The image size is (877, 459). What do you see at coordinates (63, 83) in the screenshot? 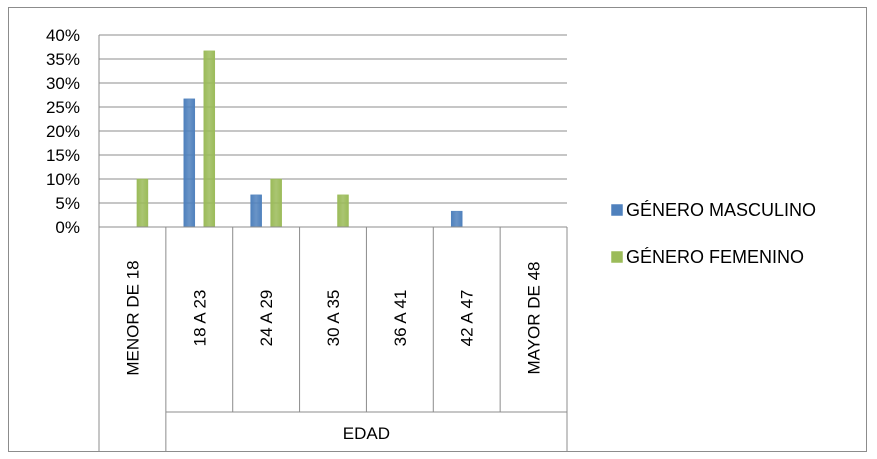
I see `y-tick-label: 30%` at bounding box center [63, 83].